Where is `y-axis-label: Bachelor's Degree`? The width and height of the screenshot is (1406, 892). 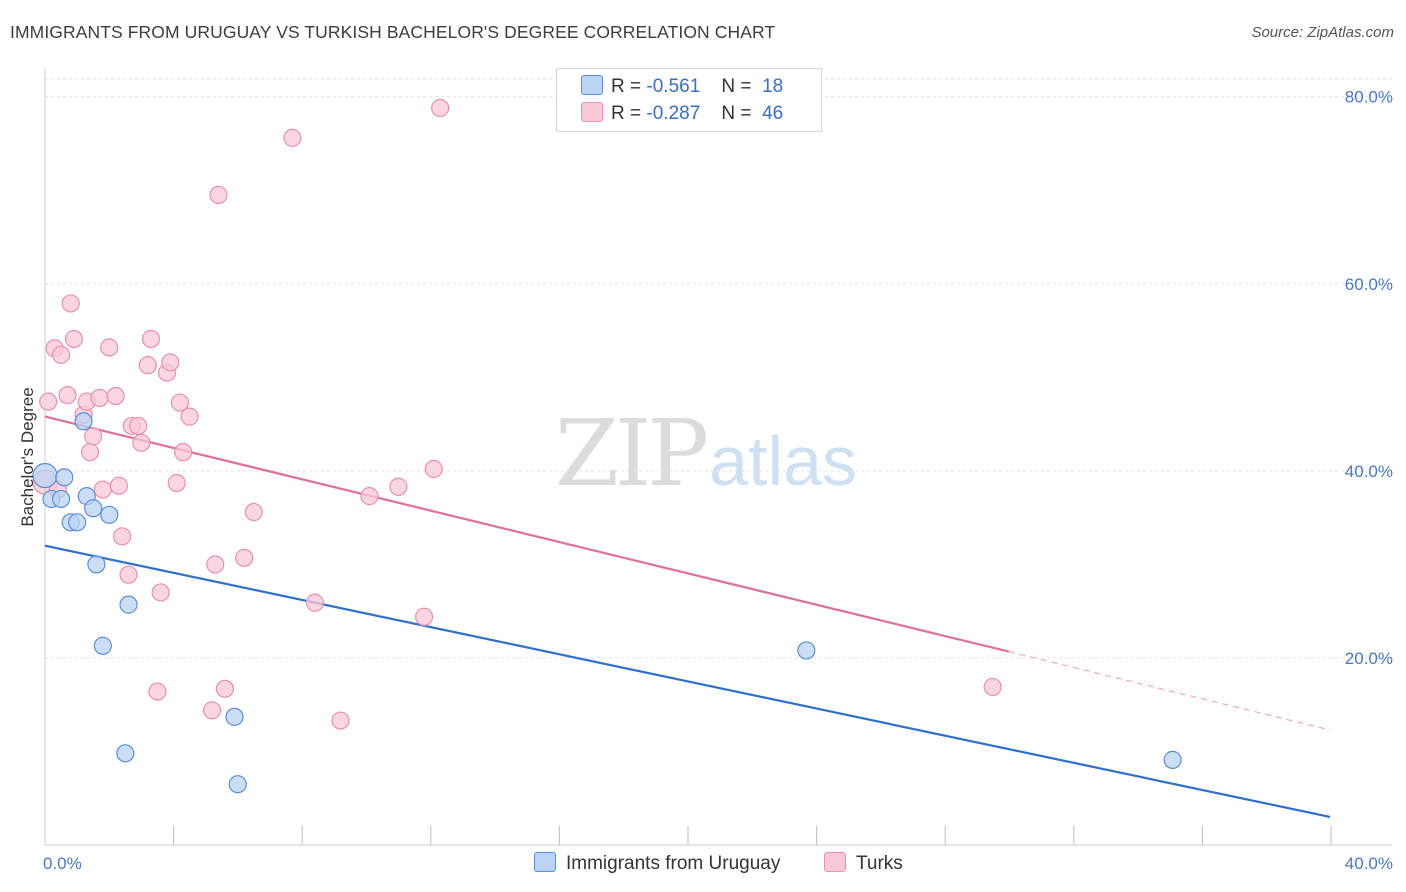 y-axis-label: Bachelor's Degree is located at coordinates (27, 456).